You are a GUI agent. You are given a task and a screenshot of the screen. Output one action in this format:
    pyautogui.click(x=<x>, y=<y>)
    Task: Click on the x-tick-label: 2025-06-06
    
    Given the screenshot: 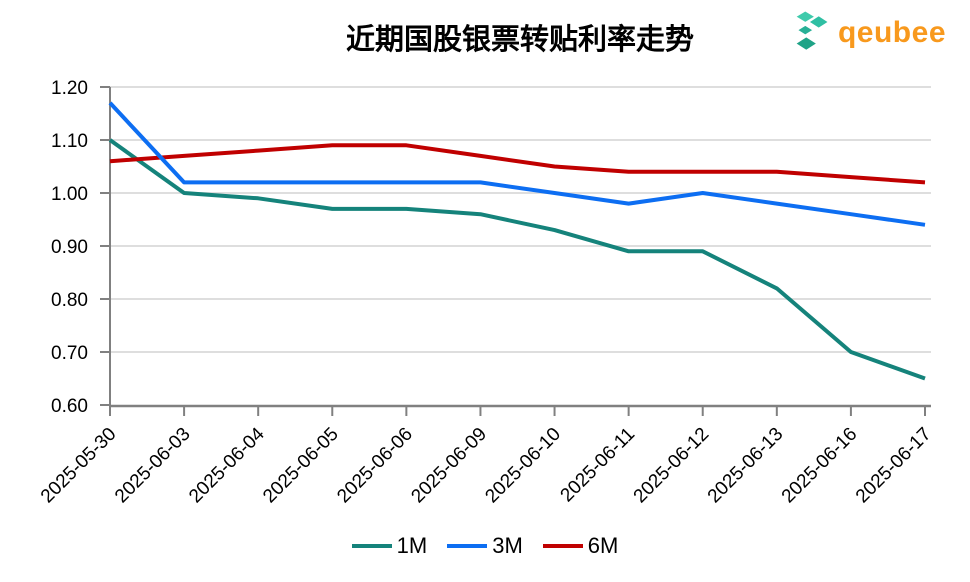 What is the action you would take?
    pyautogui.click(x=375, y=466)
    